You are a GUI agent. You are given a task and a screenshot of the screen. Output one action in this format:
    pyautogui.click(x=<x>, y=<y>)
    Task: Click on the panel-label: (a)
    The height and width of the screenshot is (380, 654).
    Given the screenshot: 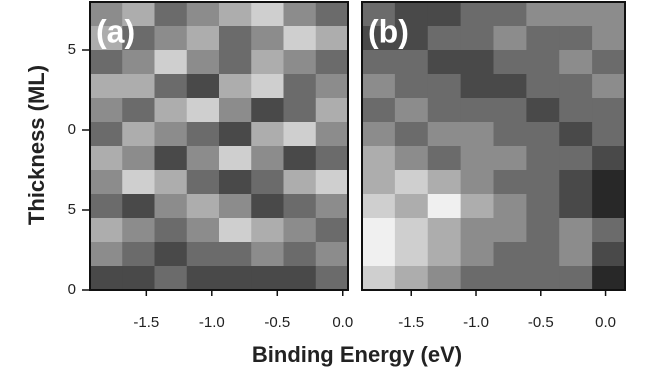 What is the action you would take?
    pyautogui.click(x=115, y=31)
    